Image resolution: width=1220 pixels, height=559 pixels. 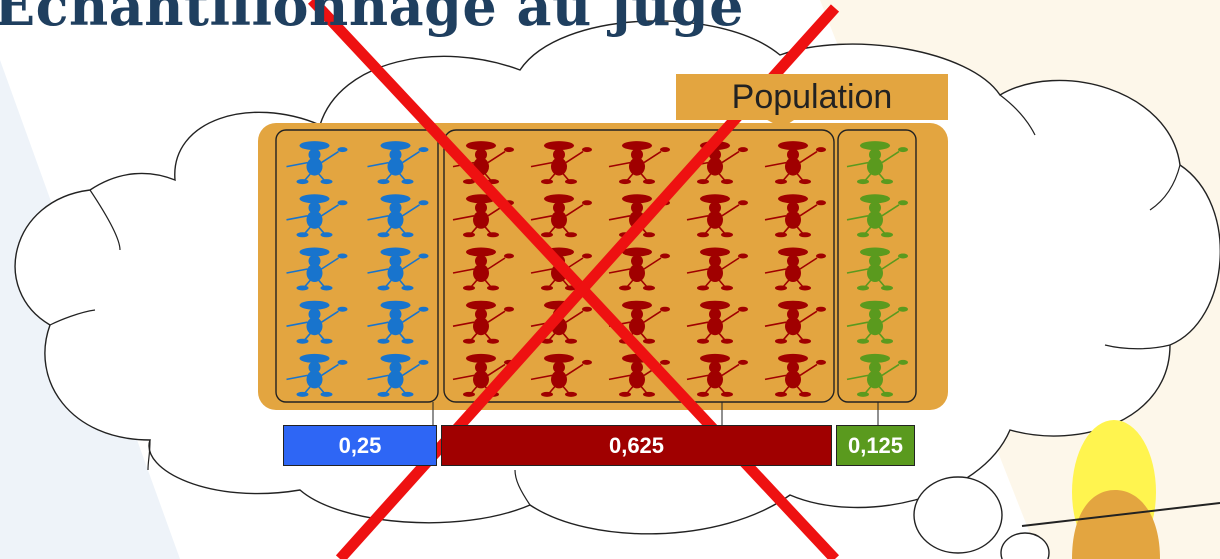 I want to click on proportion-segment: 0,125, so click(x=875, y=445).